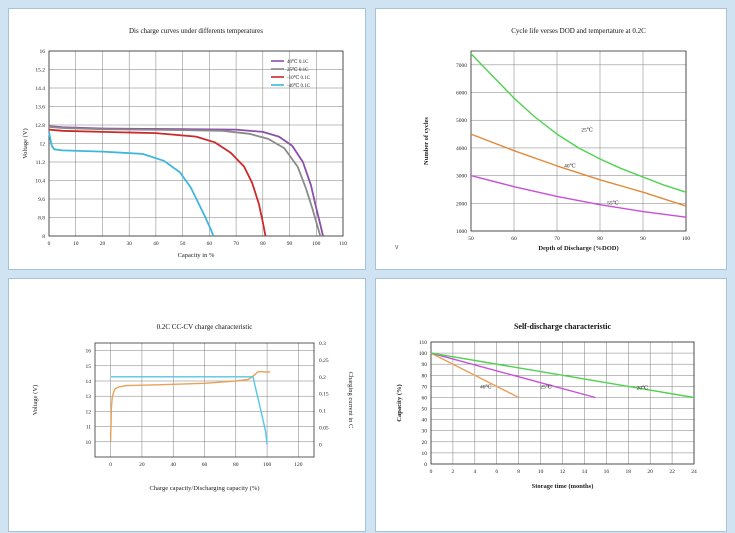  What do you see at coordinates (40, 71) in the screenshot?
I see `y-tick-label: 15.2` at bounding box center [40, 71].